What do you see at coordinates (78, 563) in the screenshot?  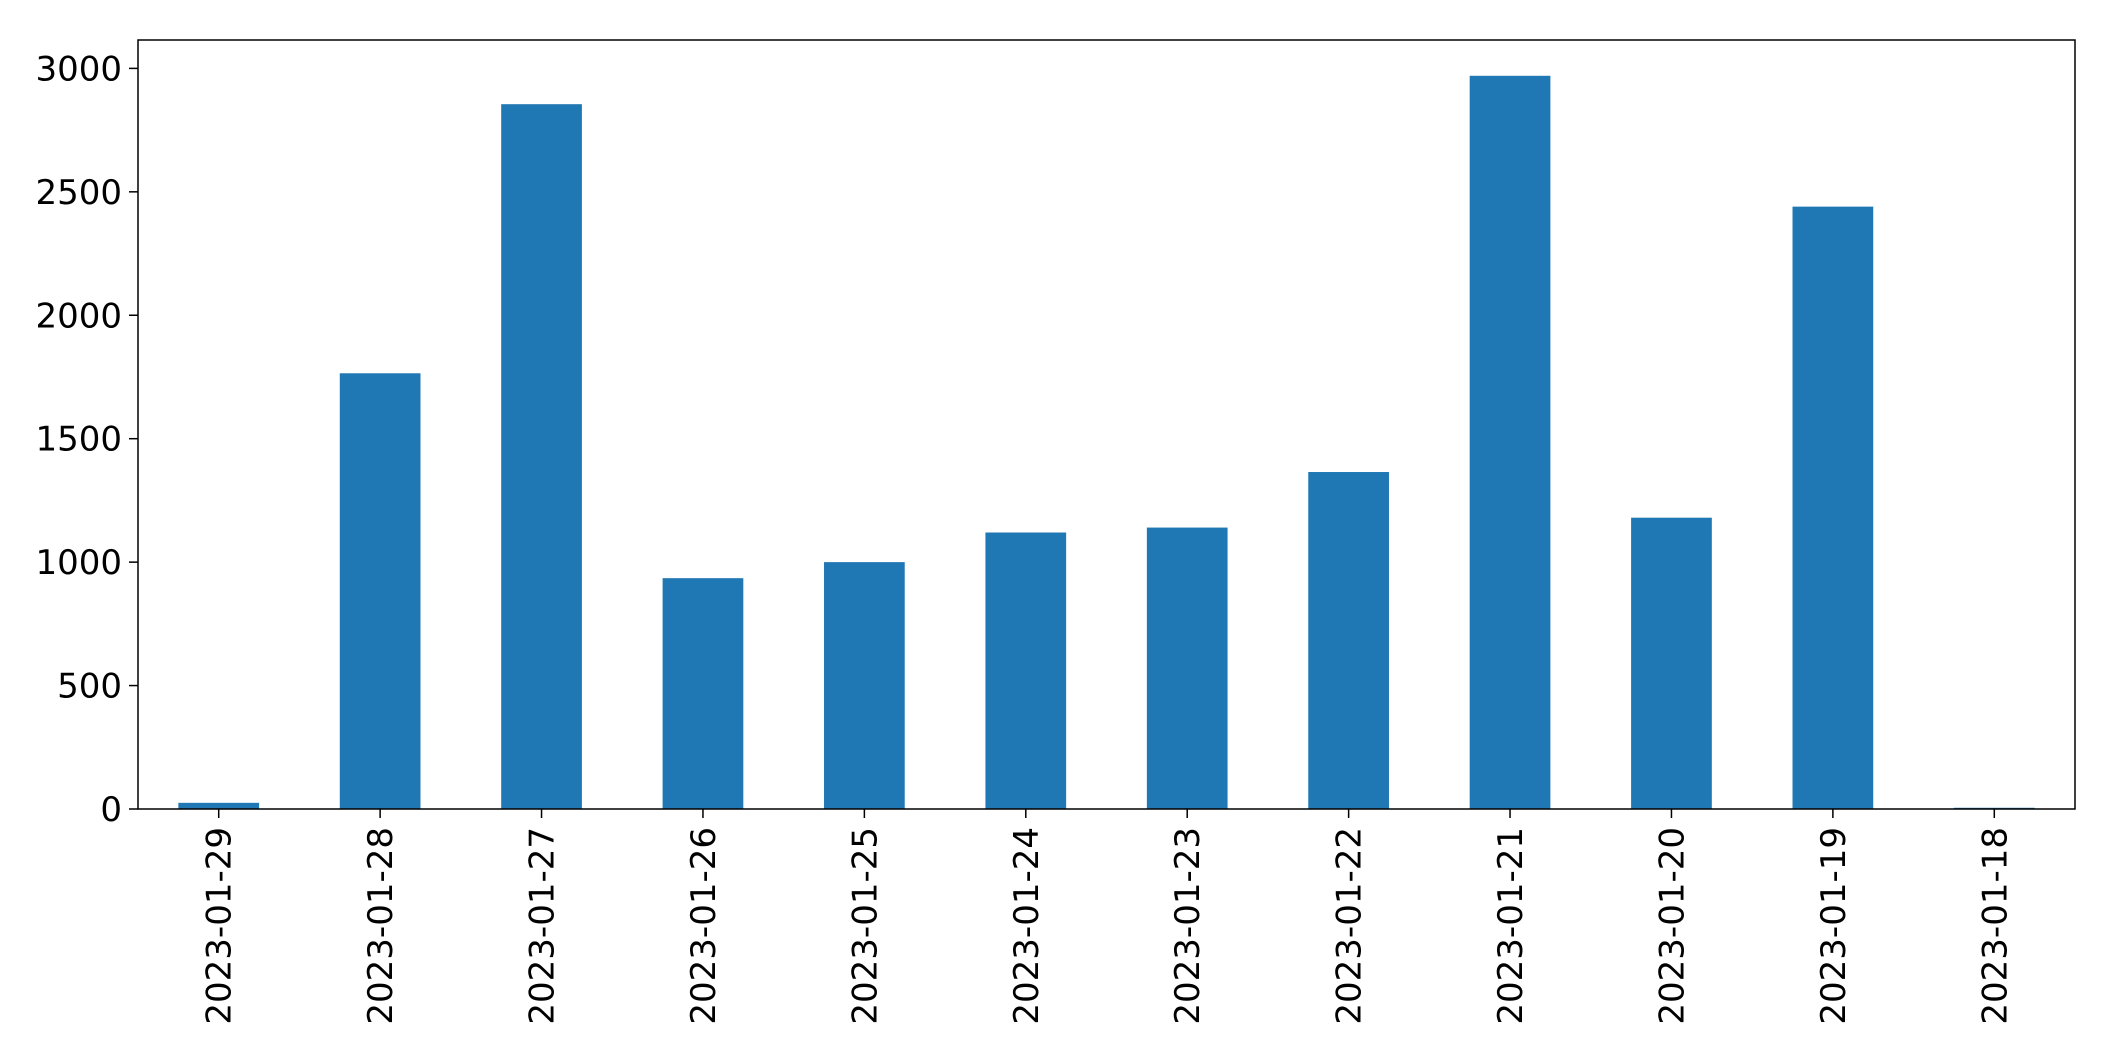 I see `y-tick-label: 1000` at bounding box center [78, 563].